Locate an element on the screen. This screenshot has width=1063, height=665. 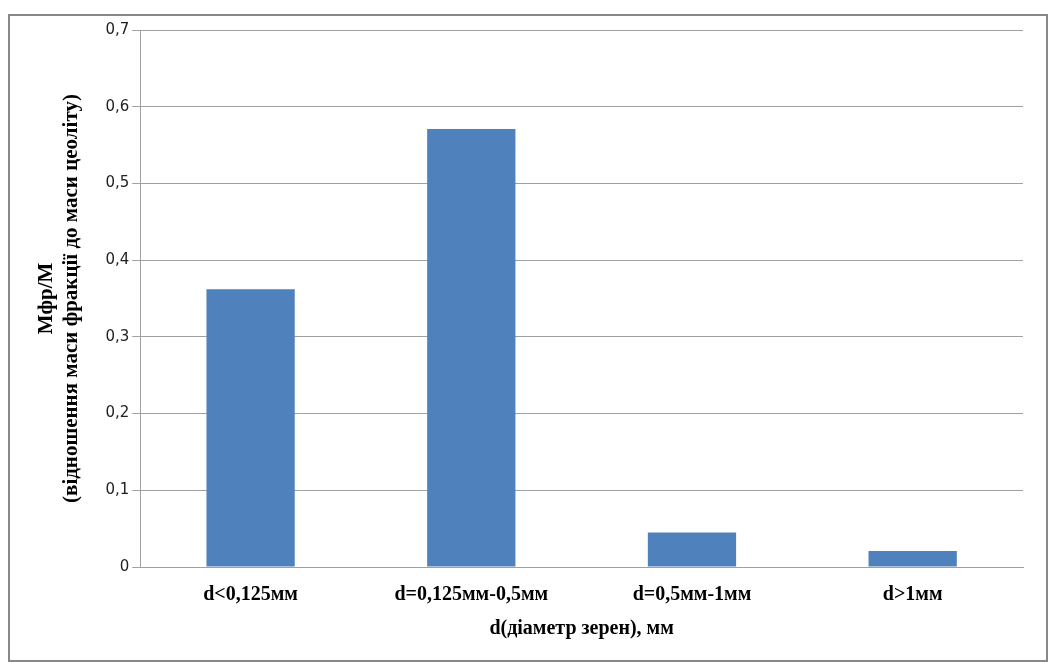
x-axis-title: d(діаметр зерен), мм is located at coordinates (581, 628).